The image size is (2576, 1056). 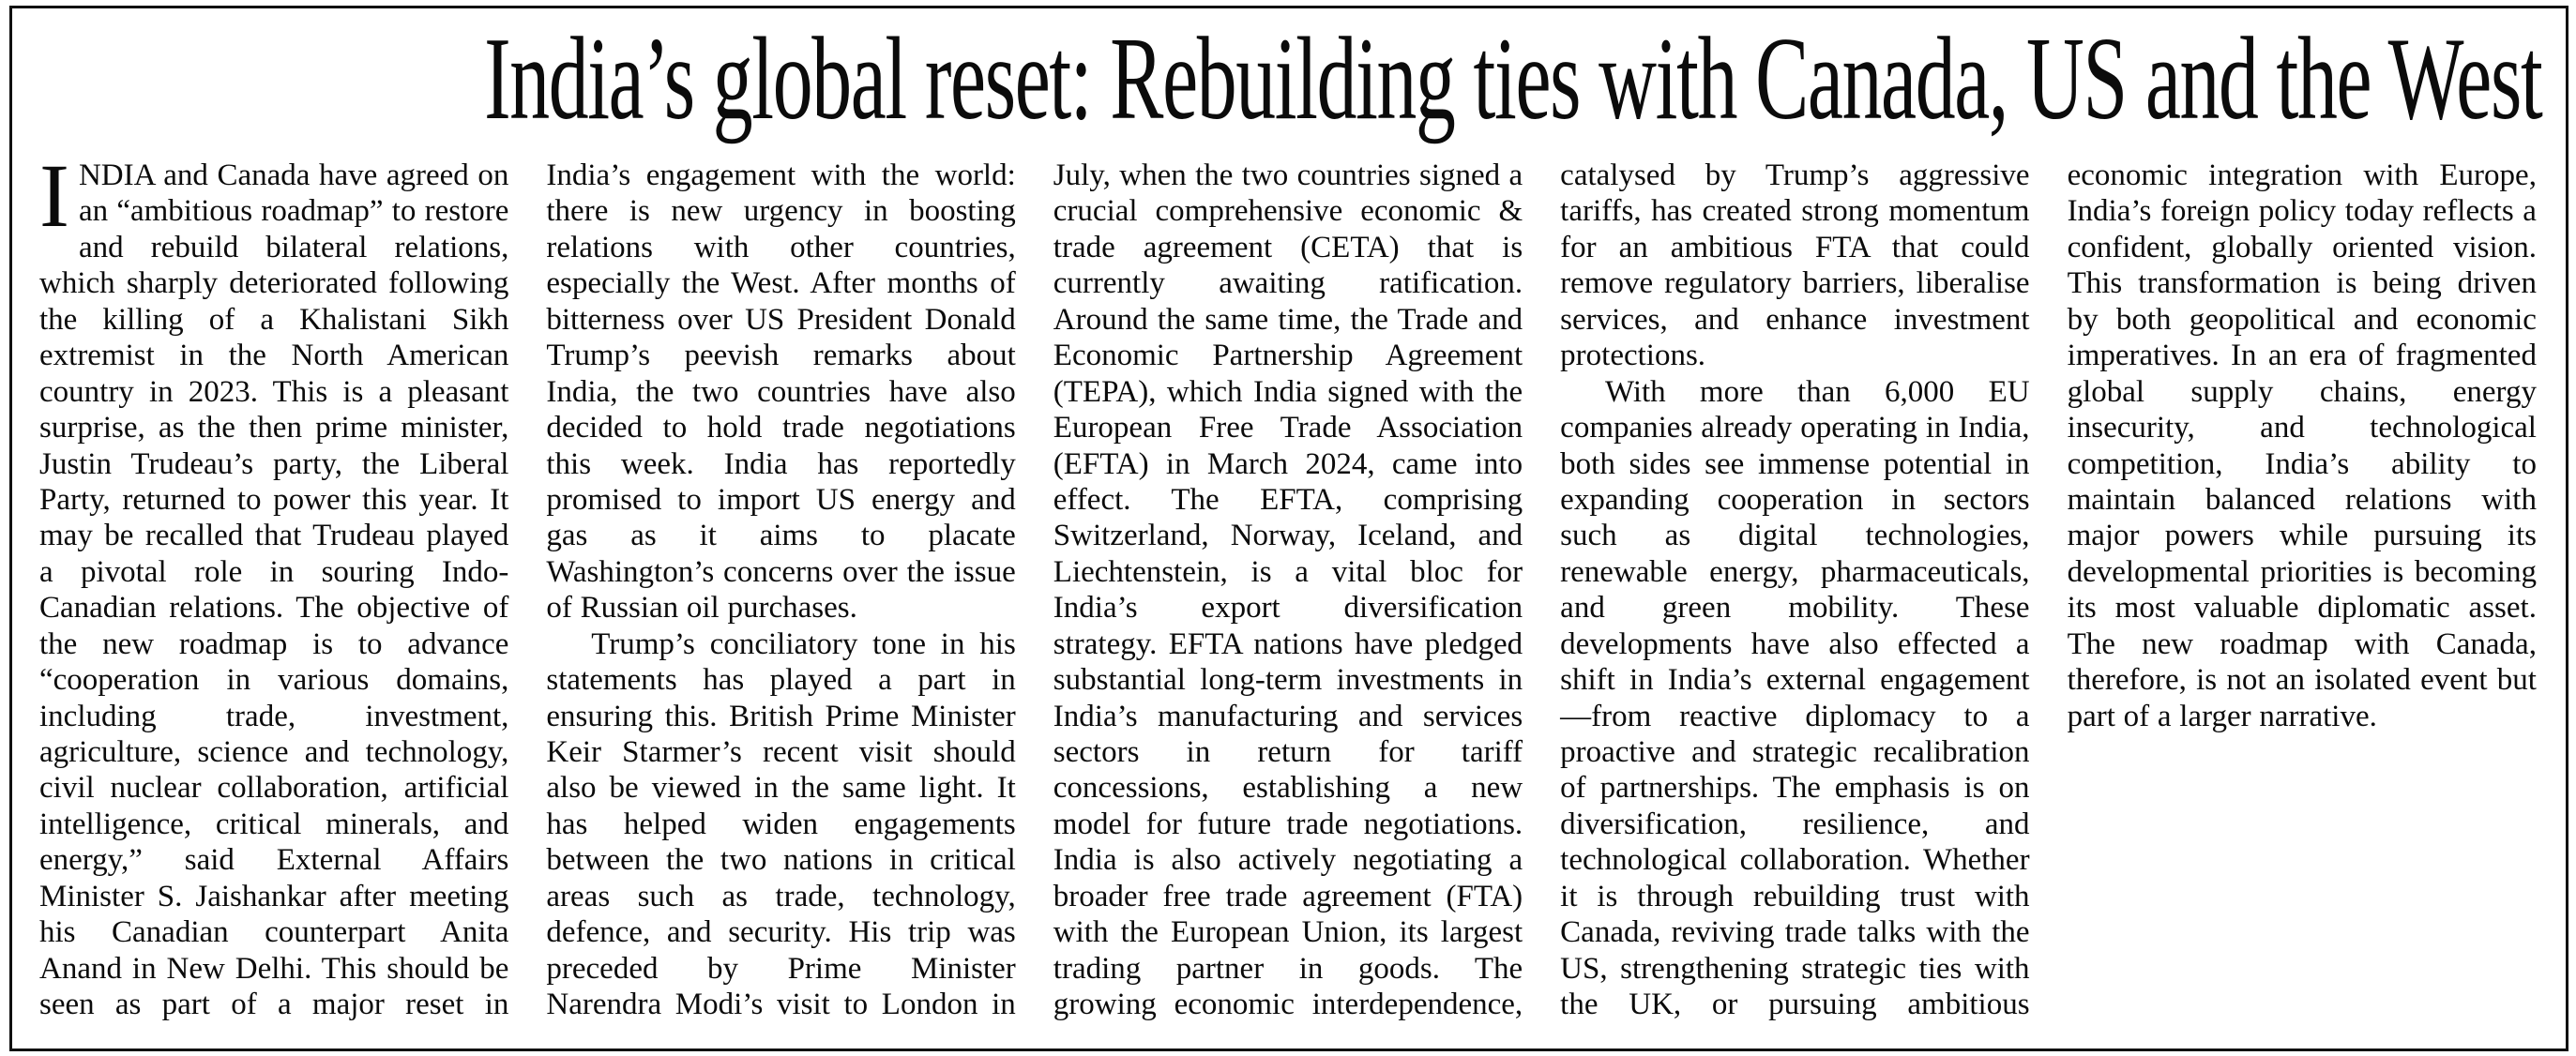 I want to click on drop-cap: I, so click(x=54, y=195).